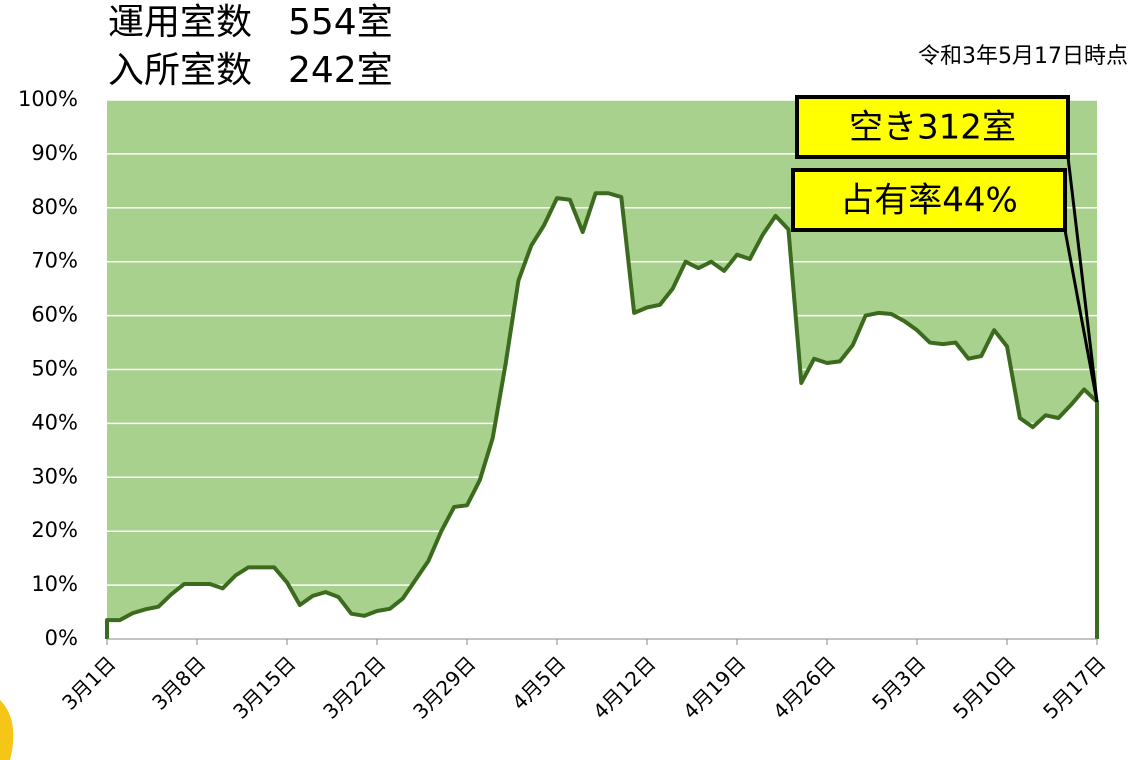  Describe the element at coordinates (250, 70) in the screenshot. I see `headline: 入所室数 242室` at that location.